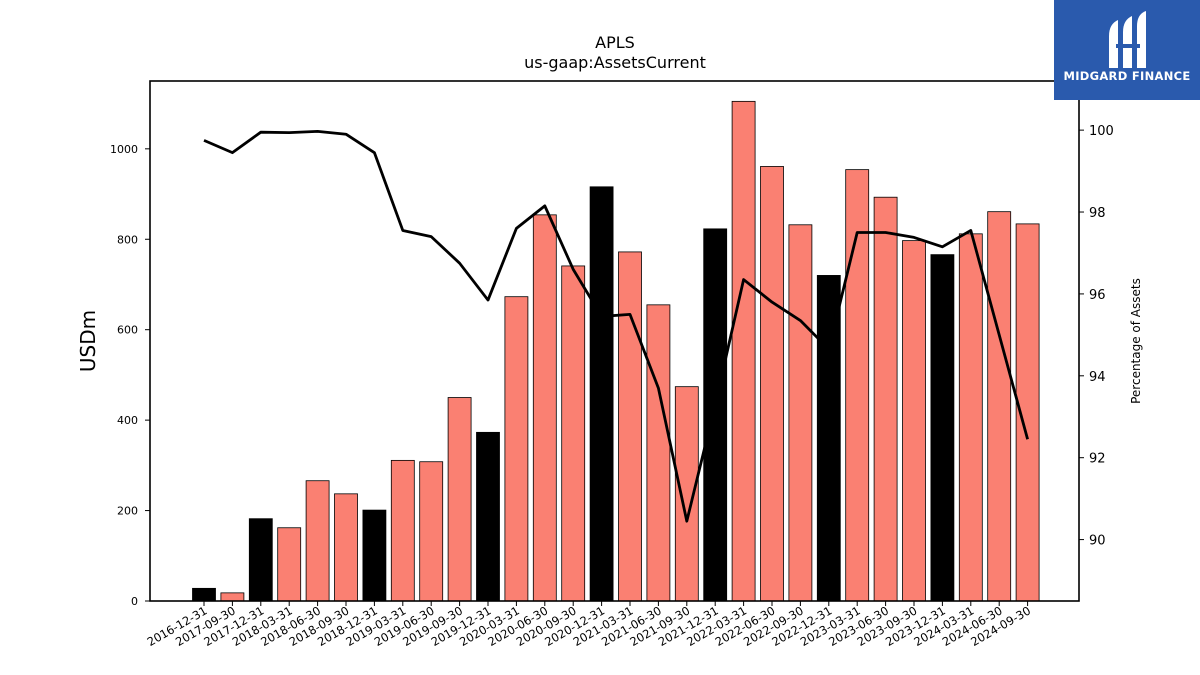  I want to click on y-tick-label: 1000, so click(124, 149).